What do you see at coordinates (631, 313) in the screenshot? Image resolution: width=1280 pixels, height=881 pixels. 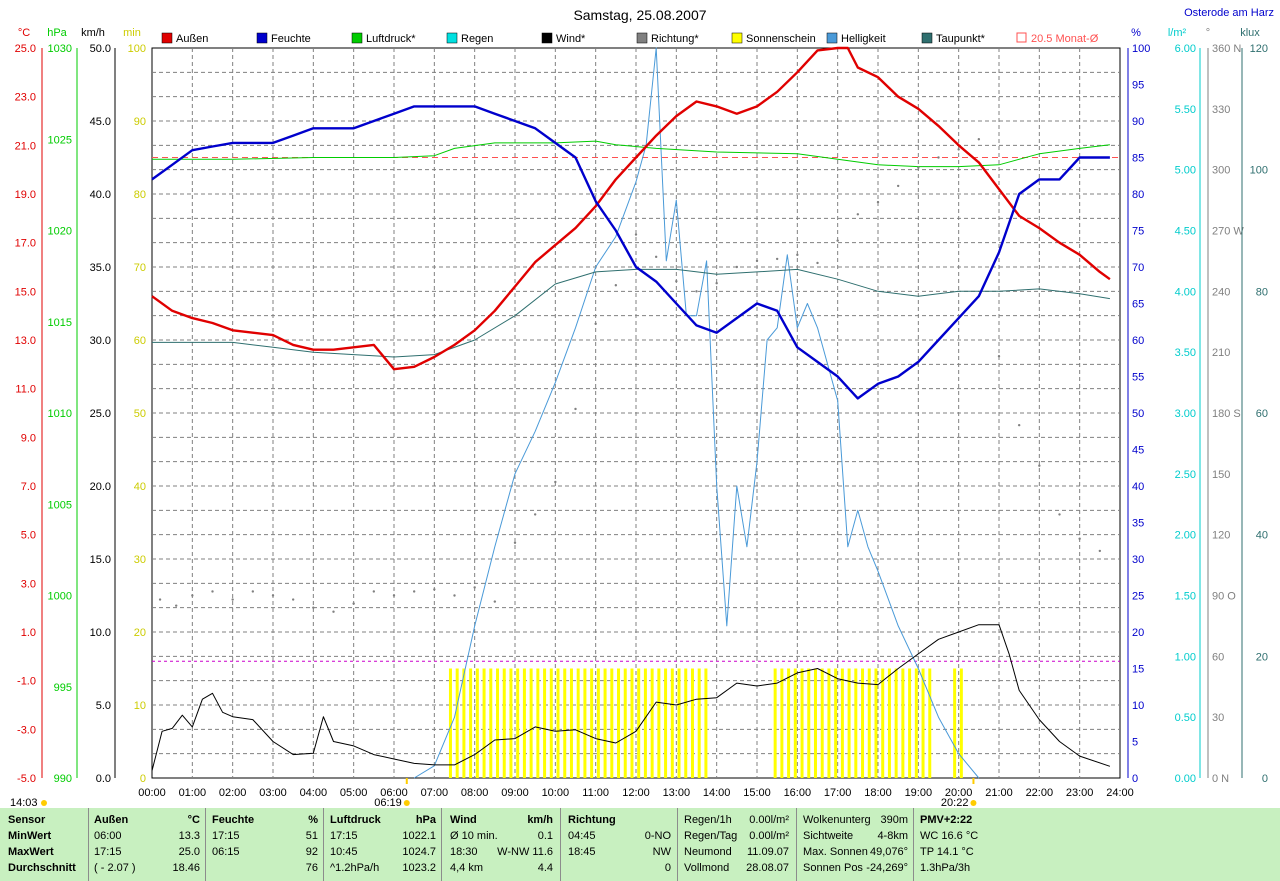 I see `series-line-taupunkt` at bounding box center [631, 313].